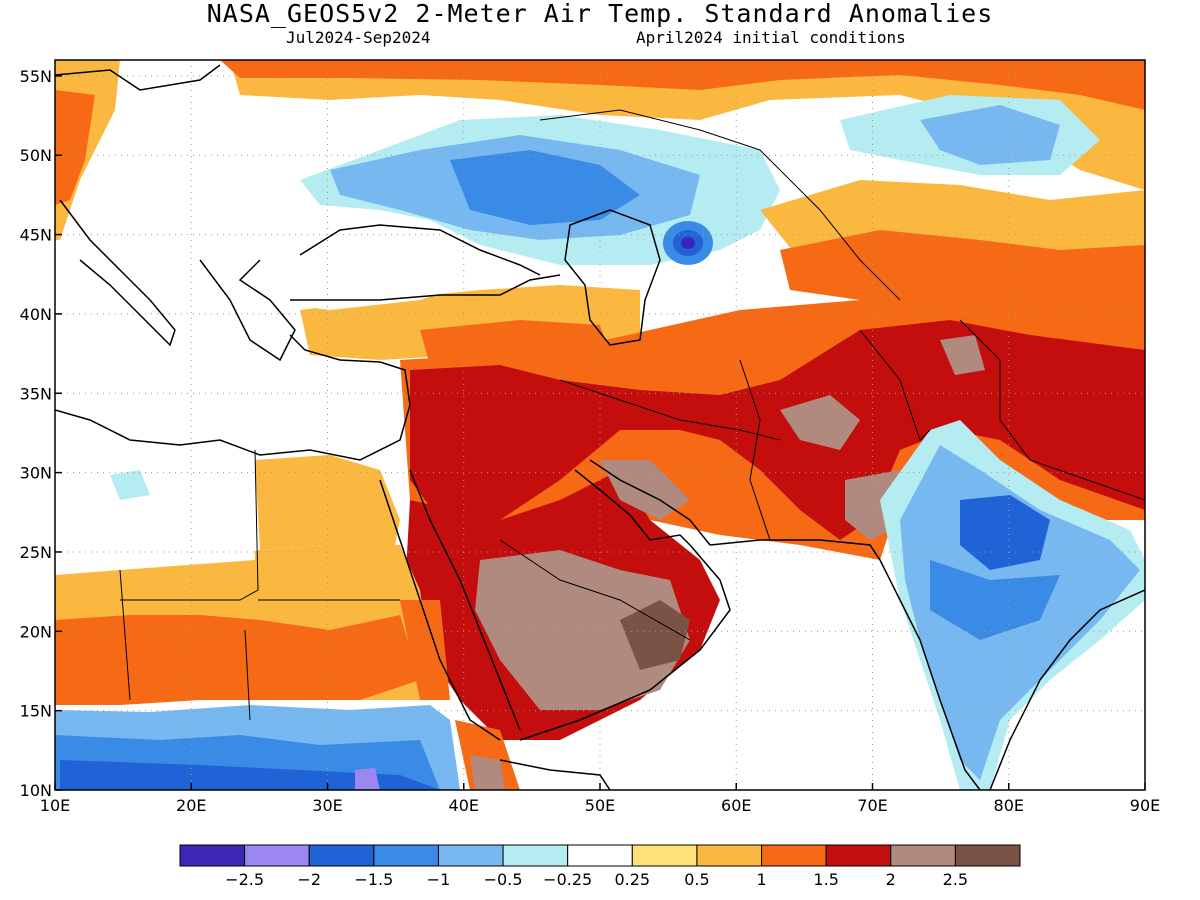  What do you see at coordinates (439, 879) in the screenshot?
I see `colorbar-label: −1` at bounding box center [439, 879].